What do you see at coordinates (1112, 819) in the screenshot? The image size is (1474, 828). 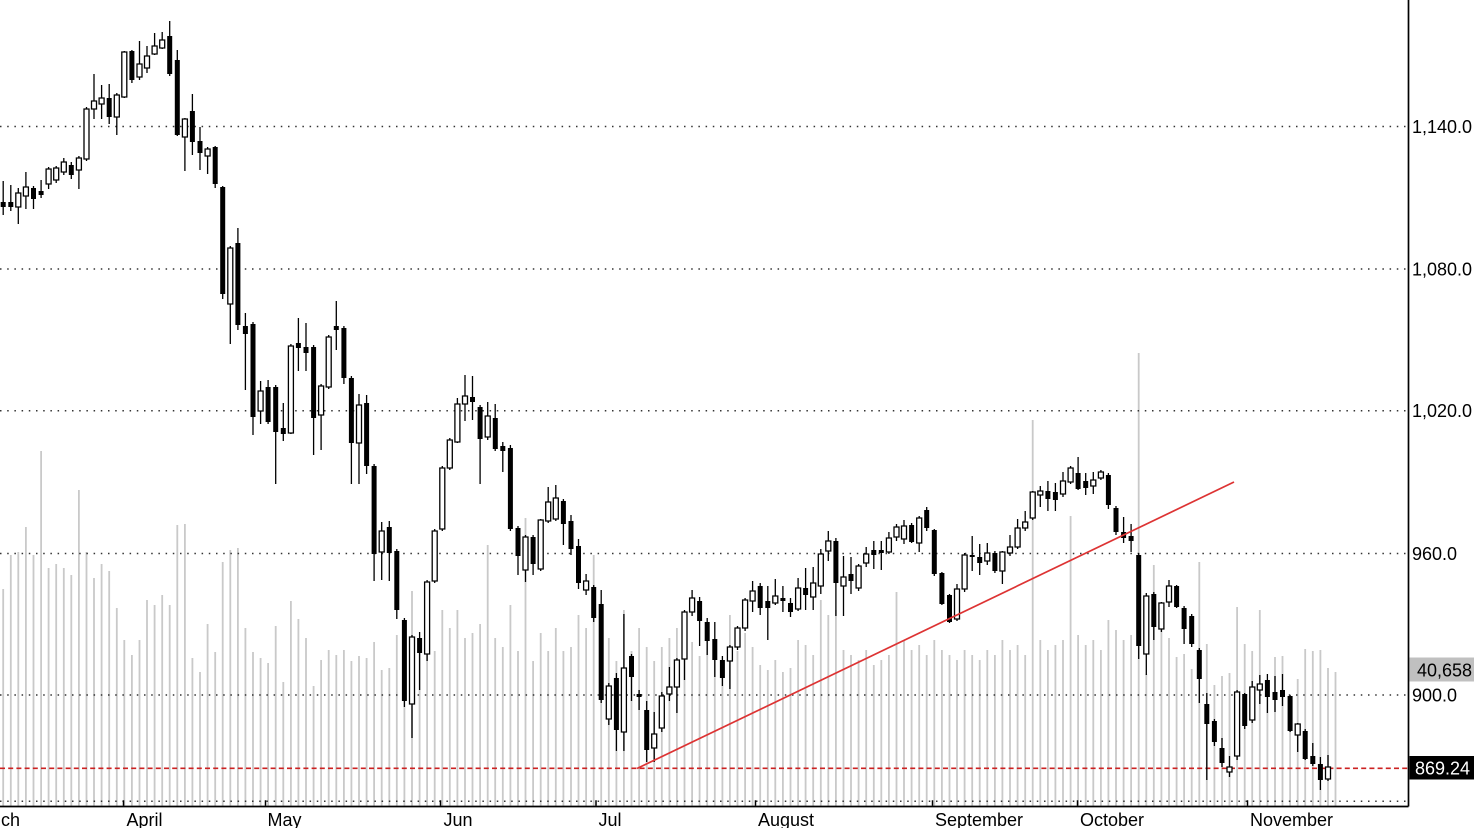 I see `svg-text: October` at bounding box center [1112, 819].